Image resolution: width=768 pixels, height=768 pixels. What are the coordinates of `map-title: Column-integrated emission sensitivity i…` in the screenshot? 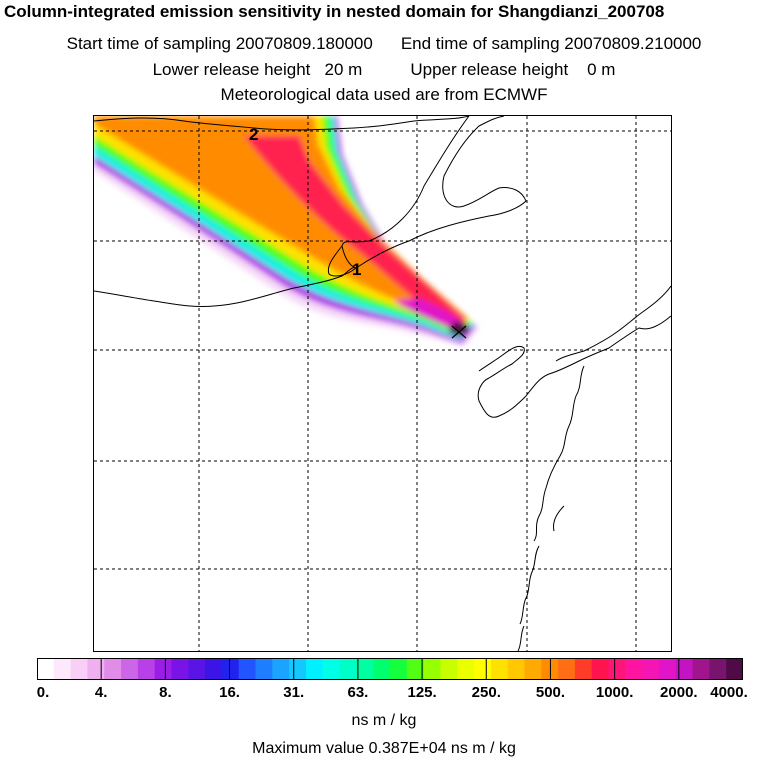 It's located at (334, 11).